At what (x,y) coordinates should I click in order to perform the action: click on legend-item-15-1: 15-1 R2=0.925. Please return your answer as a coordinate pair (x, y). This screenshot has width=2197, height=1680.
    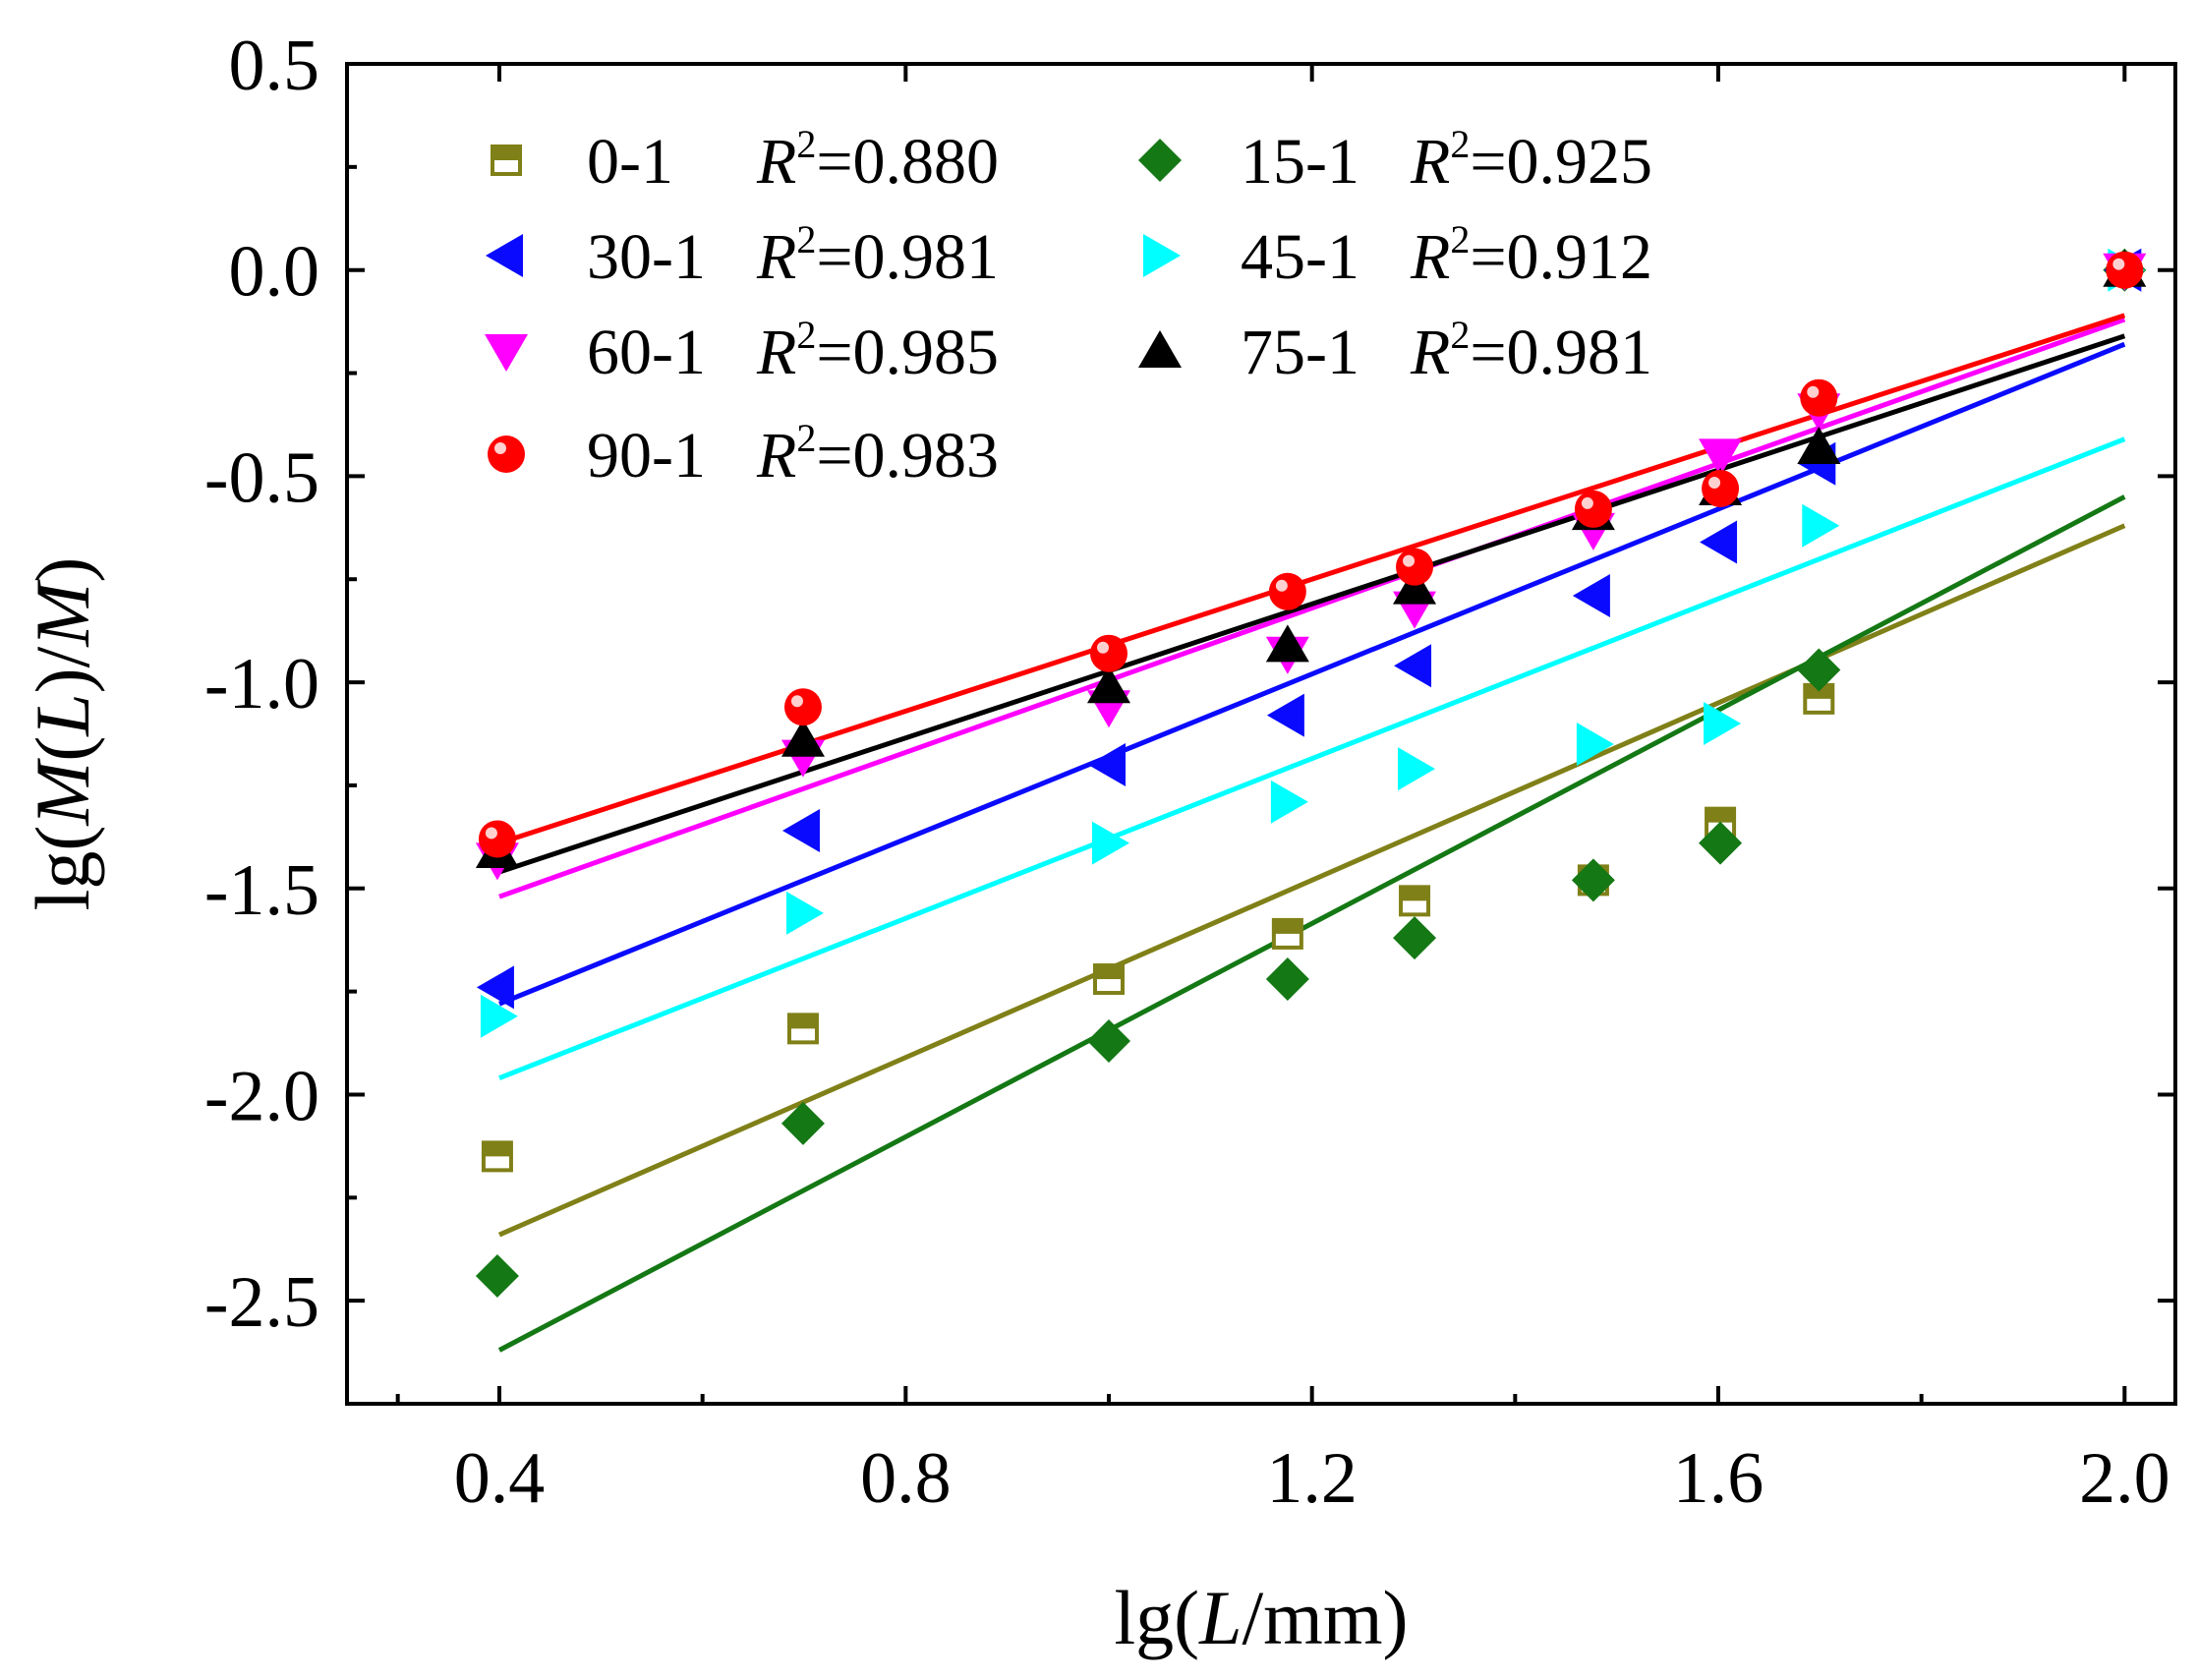
    Looking at the image, I should click on (1395, 160).